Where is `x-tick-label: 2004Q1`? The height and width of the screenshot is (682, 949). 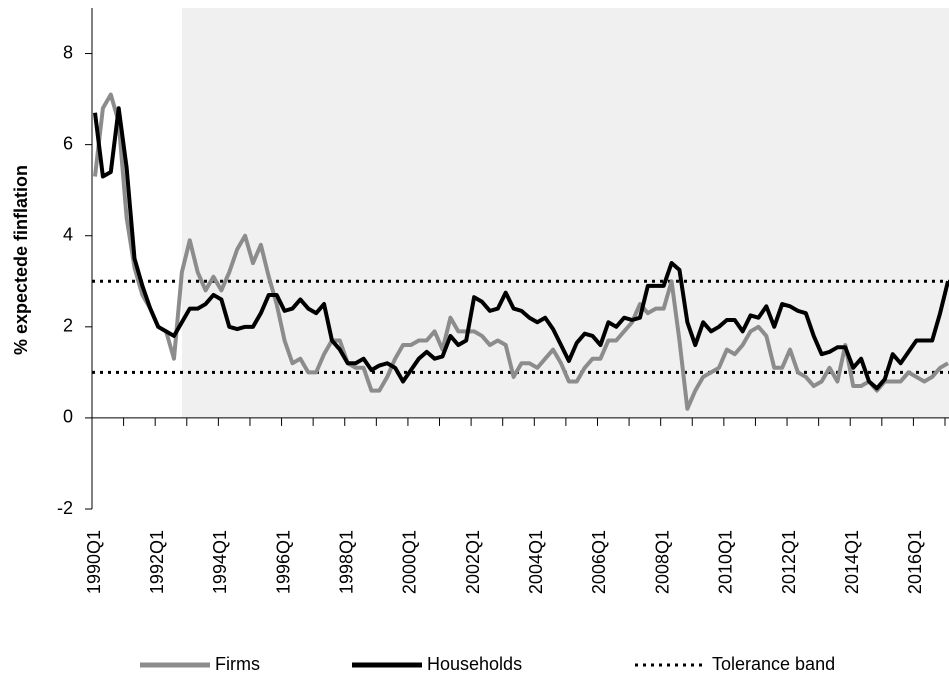 x-tick-label: 2004Q1 is located at coordinates (536, 562).